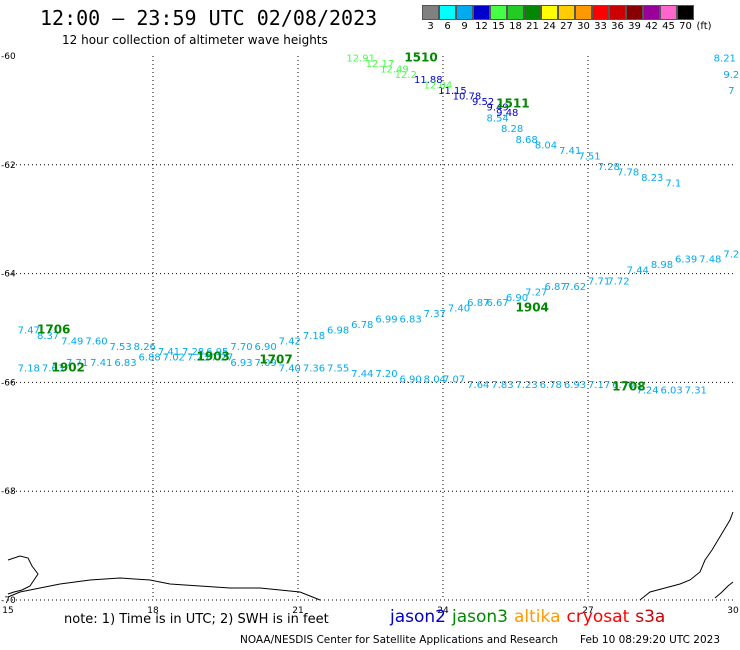 This screenshot has width=740, height=650. Describe the element at coordinates (481, 26) in the screenshot. I see `scale-label: 12` at that location.